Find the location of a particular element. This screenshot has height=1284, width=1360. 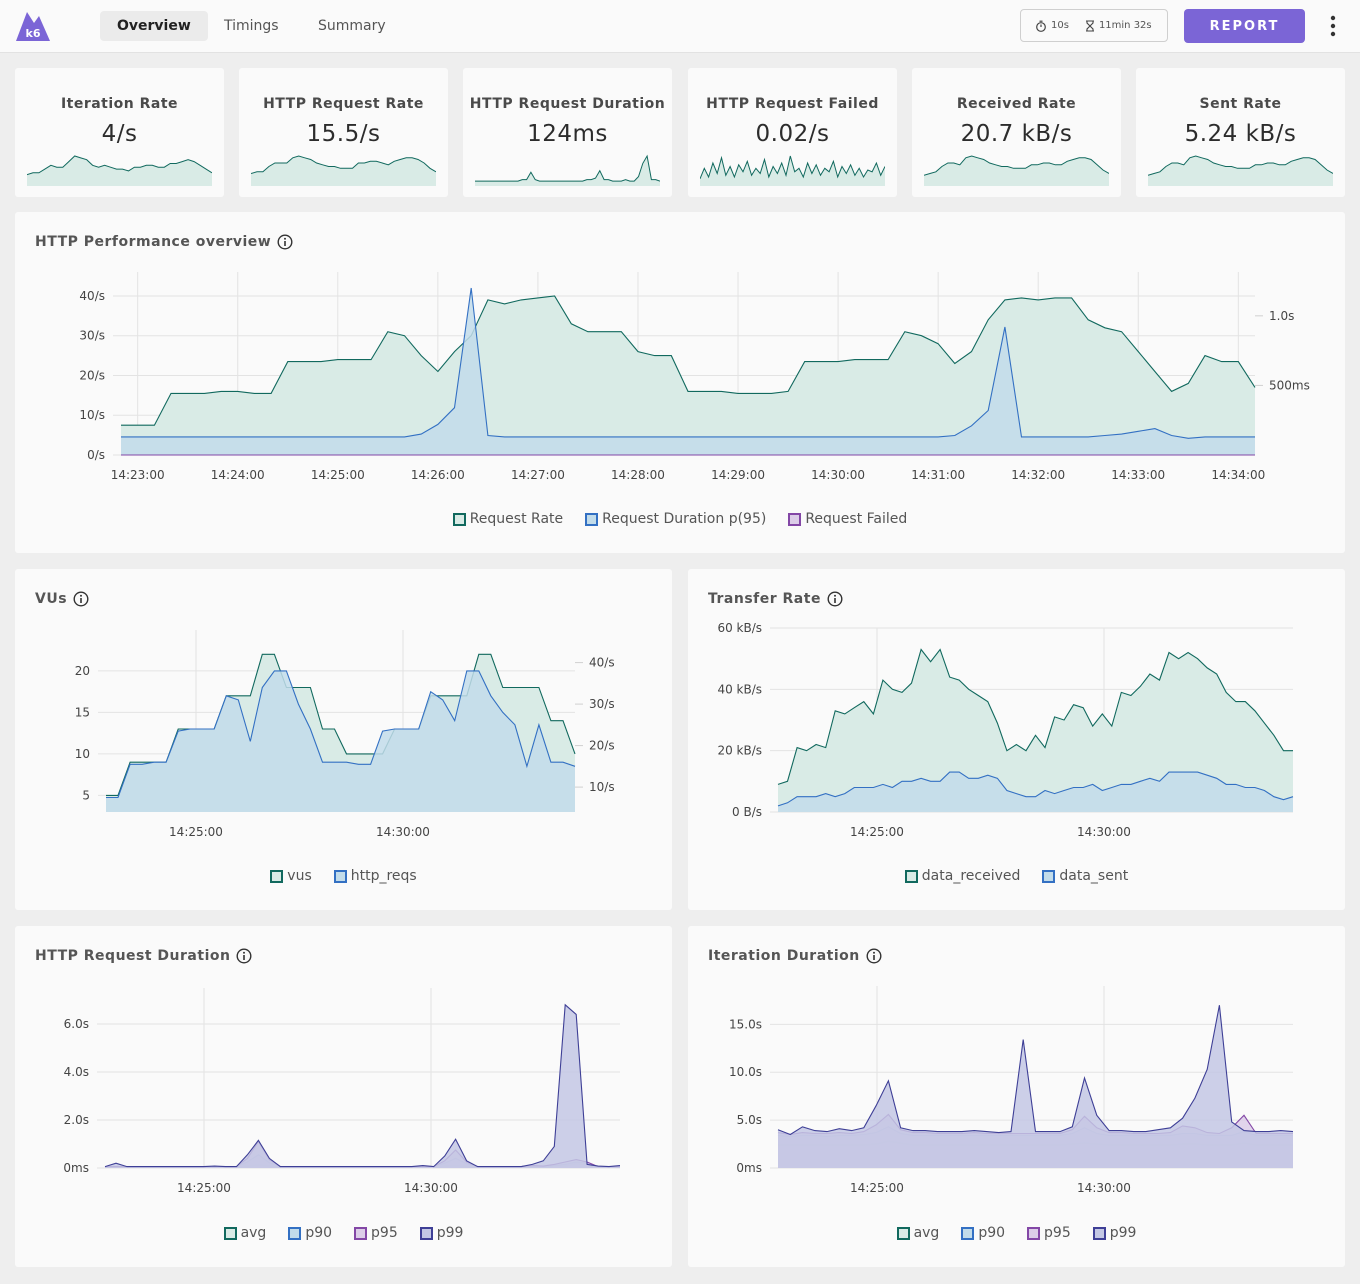

x-tick-label: 14:29:00 is located at coordinates (738, 475).